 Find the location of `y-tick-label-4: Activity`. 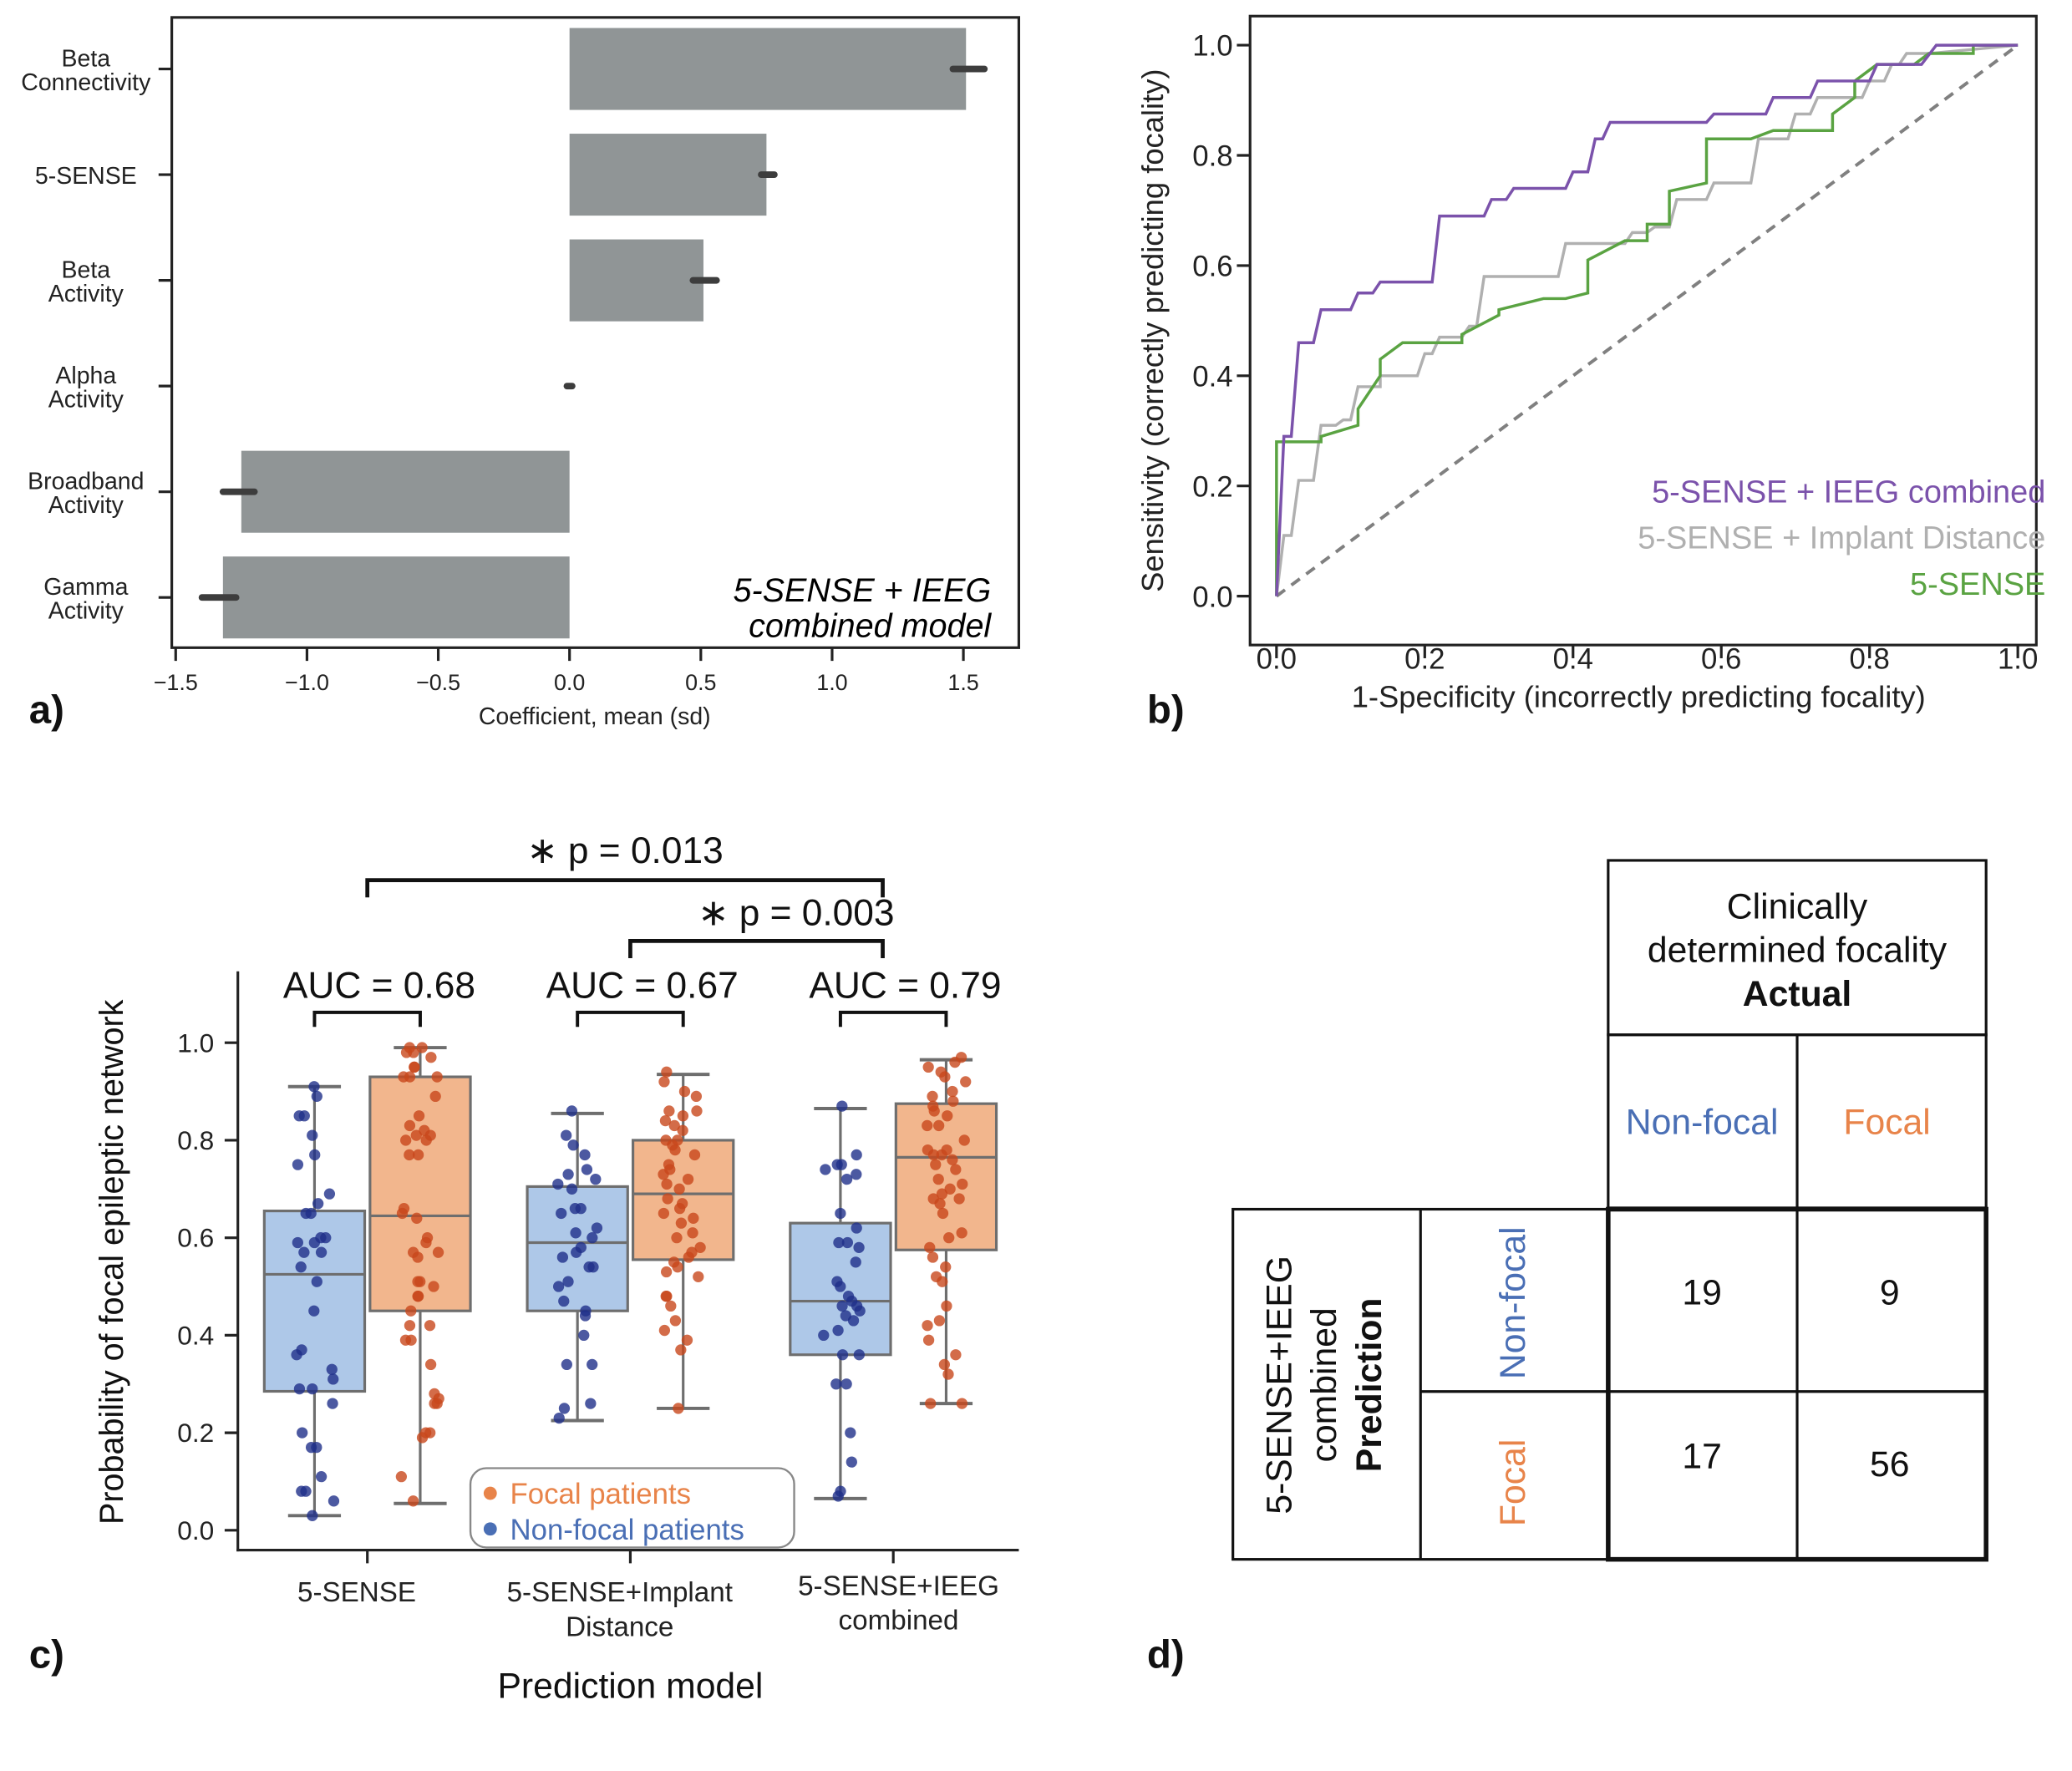

y-tick-label-4: Activity is located at coordinates (86, 506).